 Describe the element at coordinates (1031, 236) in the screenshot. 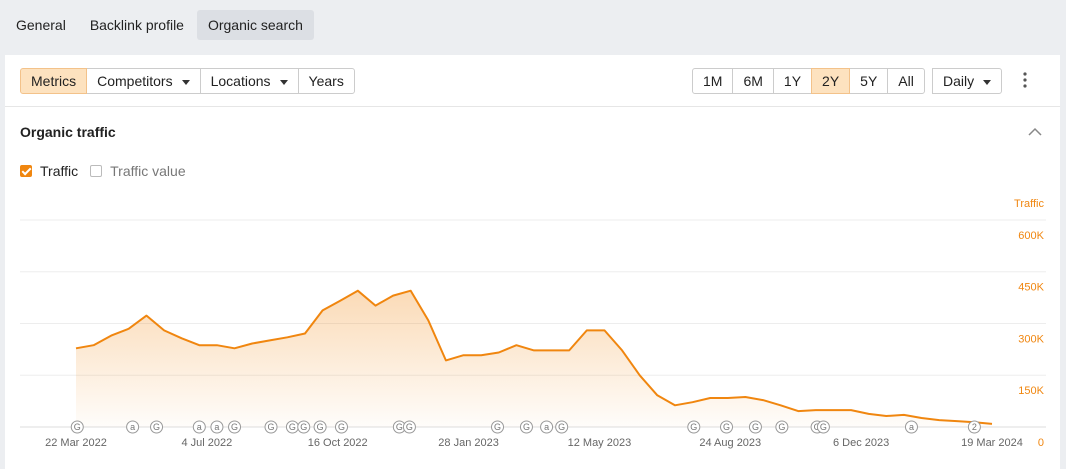

I see `y-tick-label: 600K` at that location.